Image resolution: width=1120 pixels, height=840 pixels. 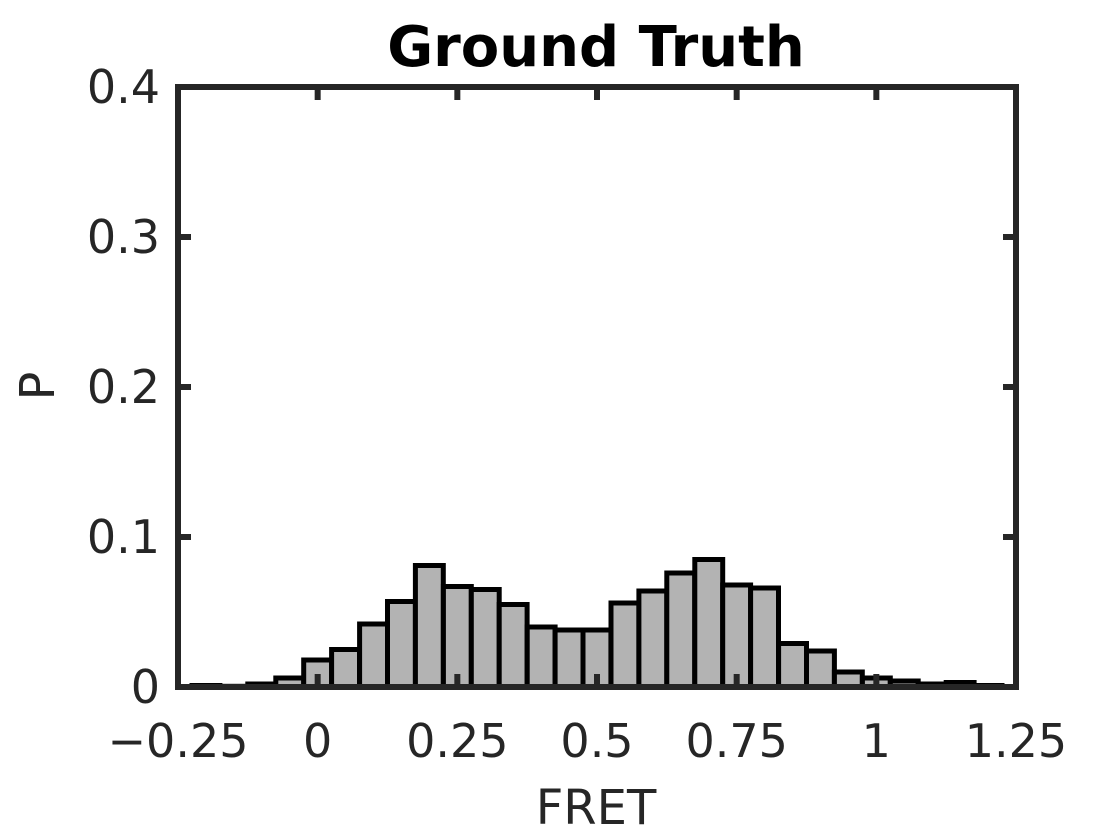 I want to click on x-tick-label: 0, so click(x=317, y=741).